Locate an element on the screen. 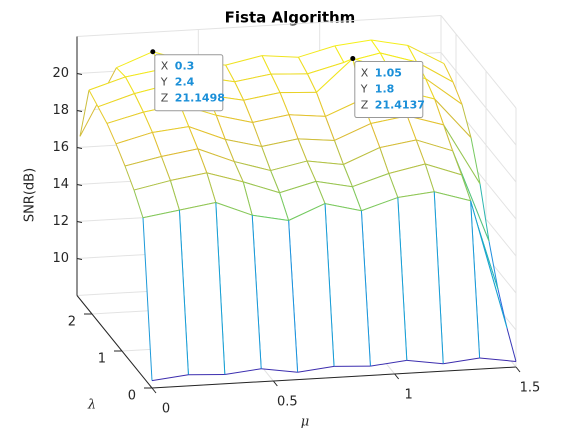  datatip-value: 0.3 is located at coordinates (185, 66).